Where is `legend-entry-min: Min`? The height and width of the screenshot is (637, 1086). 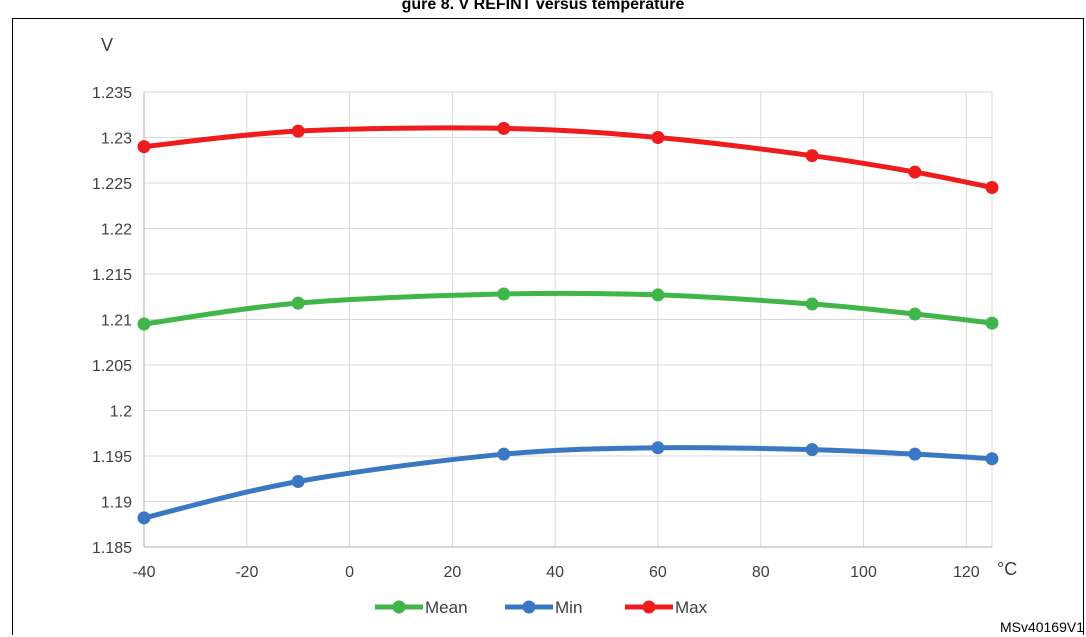
legend-entry-min: Min is located at coordinates (543, 607).